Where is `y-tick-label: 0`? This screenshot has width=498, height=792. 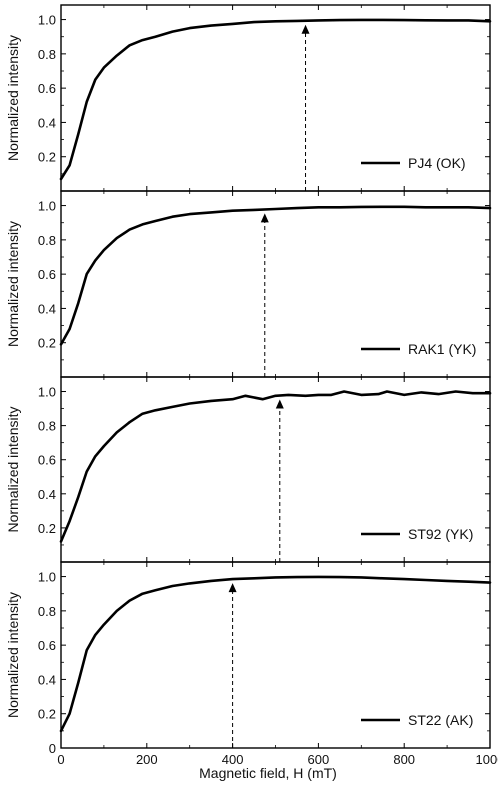 y-tick-label: 0 is located at coordinates (52, 748).